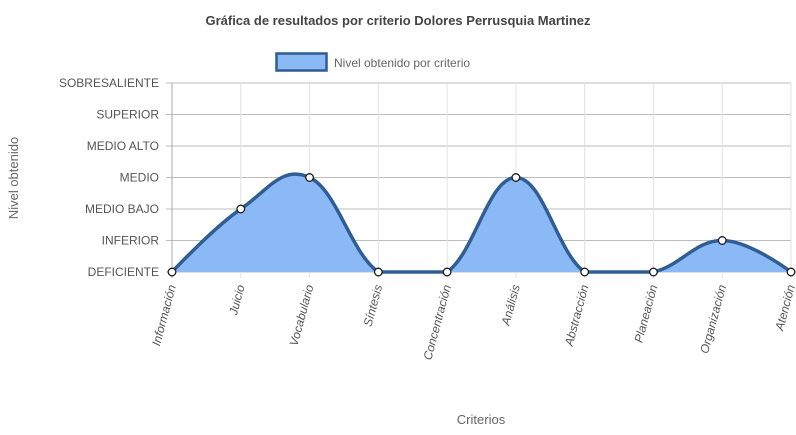 The image size is (796, 435). Describe the element at coordinates (139, 178) in the screenshot. I see `y-tick-label: MEDIO` at that location.